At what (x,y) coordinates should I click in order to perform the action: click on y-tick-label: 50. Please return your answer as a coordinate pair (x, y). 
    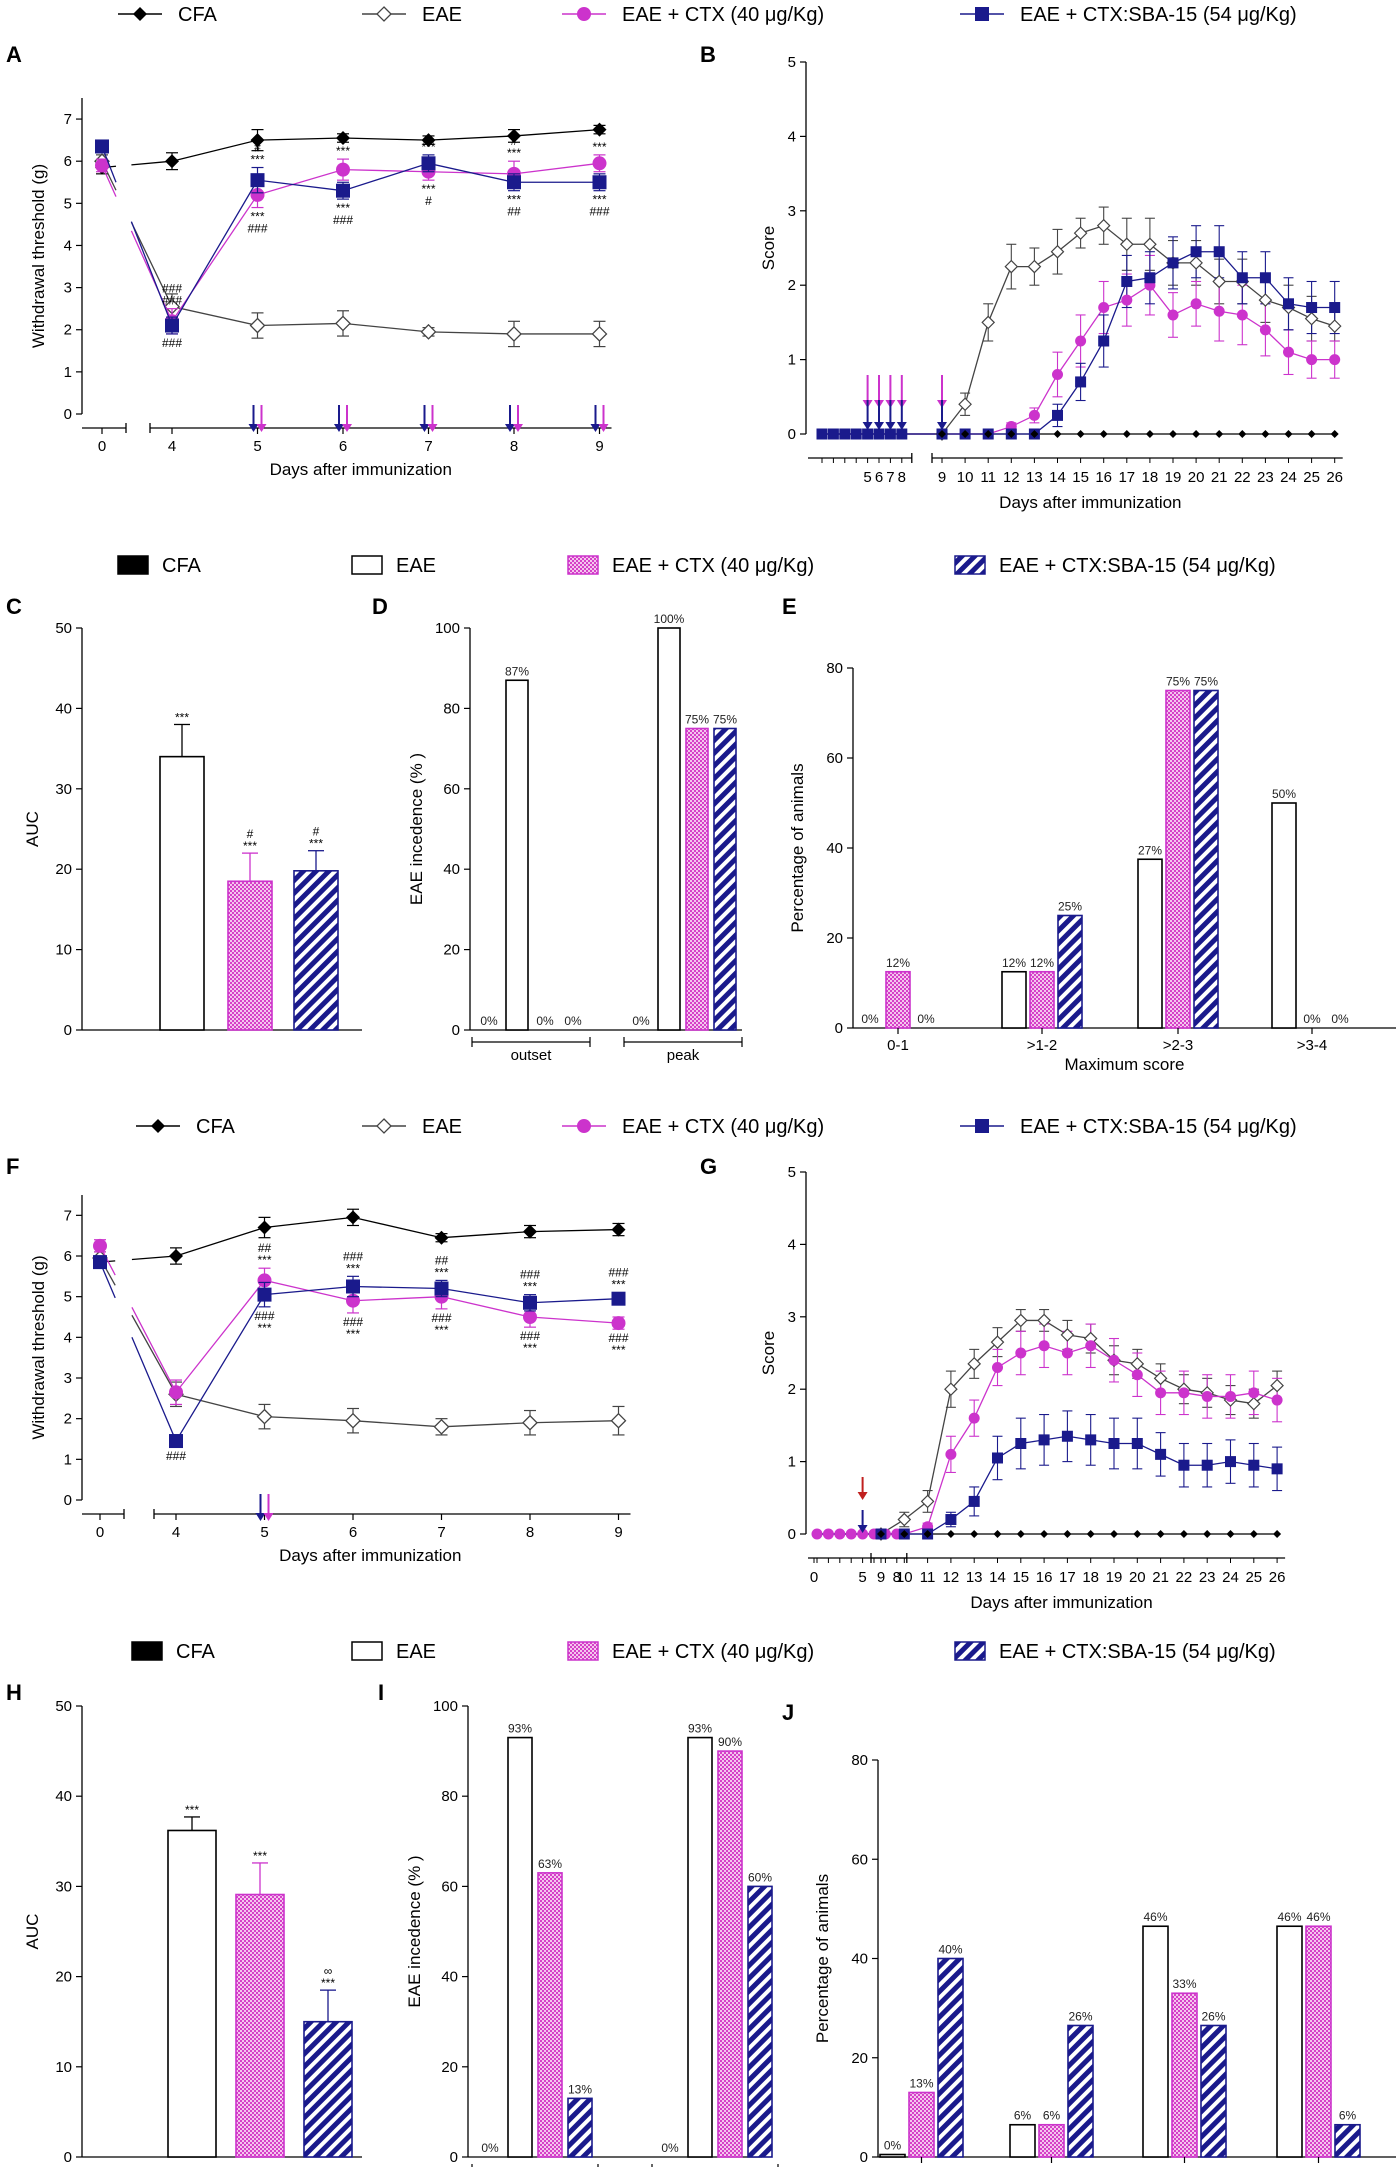
    Looking at the image, I should click on (63, 628).